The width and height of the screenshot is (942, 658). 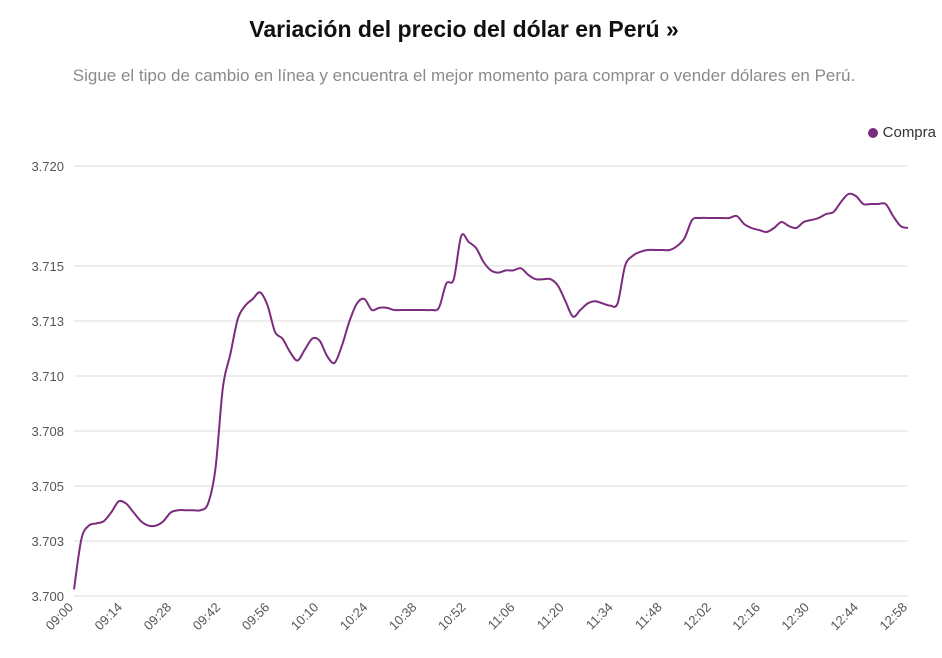 What do you see at coordinates (158, 617) in the screenshot?
I see `x-tick-label: 09:28` at bounding box center [158, 617].